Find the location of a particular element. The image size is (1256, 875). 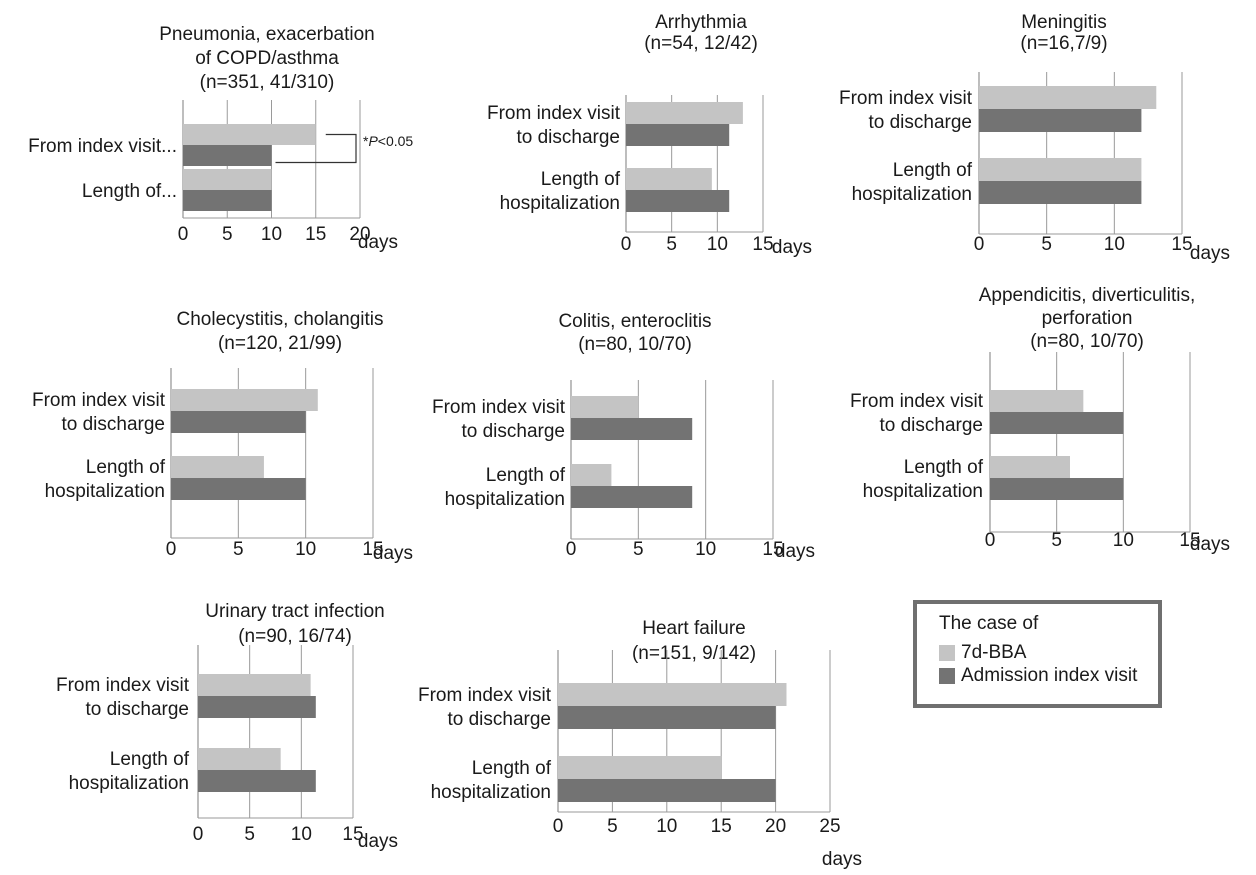

chart-title-line: (n=120, 21/99) is located at coordinates (280, 343).